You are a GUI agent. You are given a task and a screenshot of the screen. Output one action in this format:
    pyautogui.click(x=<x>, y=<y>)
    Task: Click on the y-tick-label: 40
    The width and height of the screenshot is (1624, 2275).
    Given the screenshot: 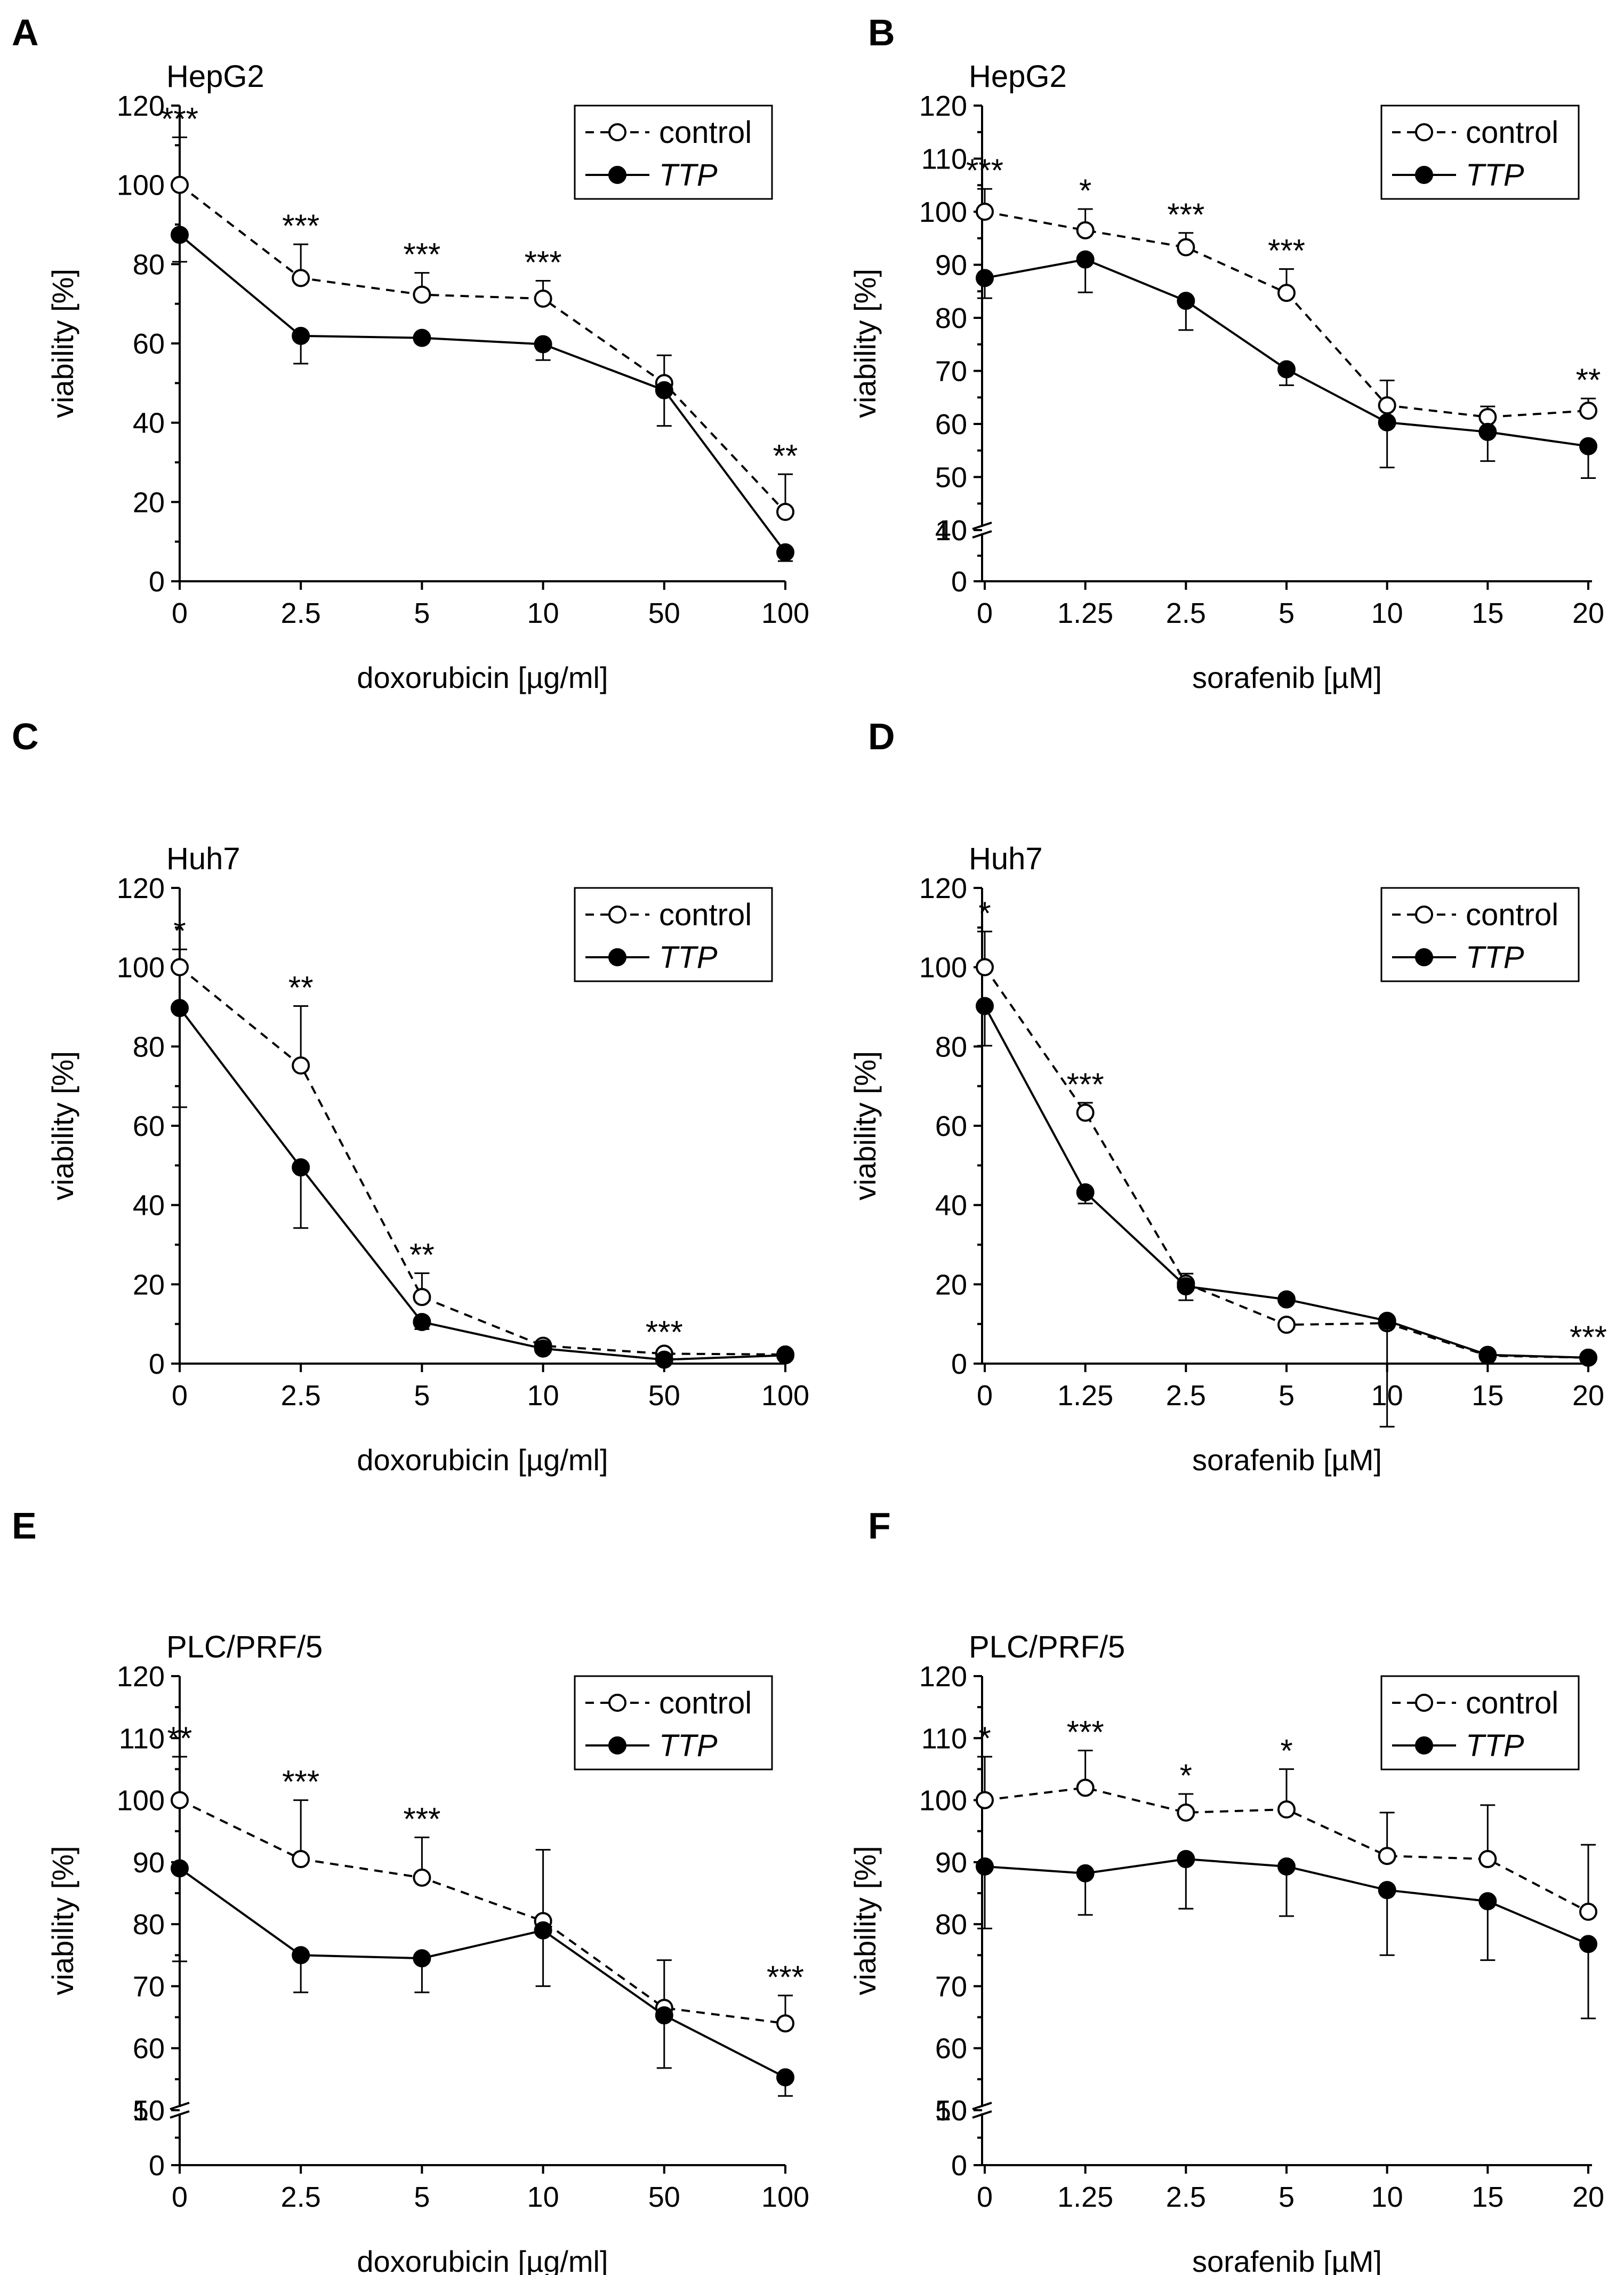 What is the action you would take?
    pyautogui.click(x=951, y=531)
    